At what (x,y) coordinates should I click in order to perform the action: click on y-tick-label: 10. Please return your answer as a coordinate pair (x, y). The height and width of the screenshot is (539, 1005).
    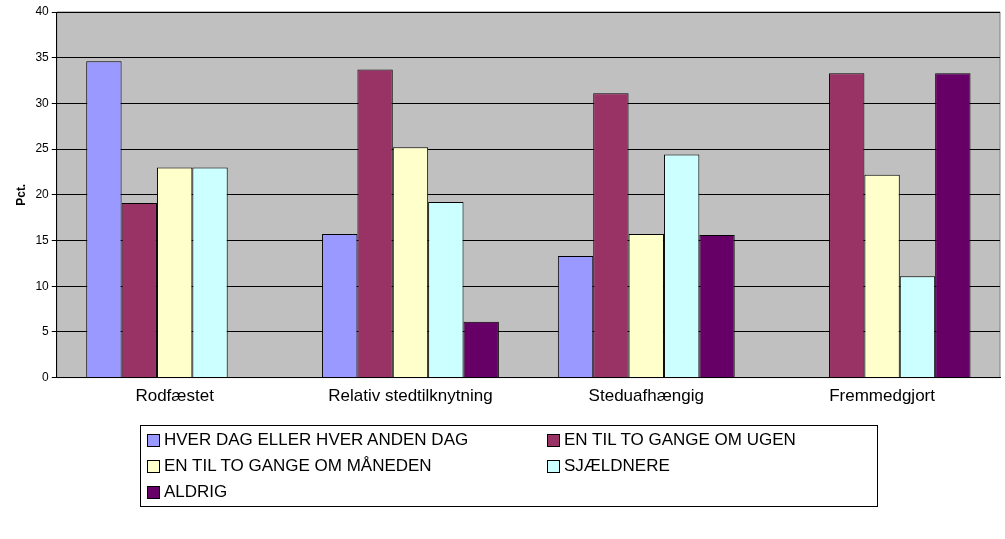
    Looking at the image, I should click on (42, 285).